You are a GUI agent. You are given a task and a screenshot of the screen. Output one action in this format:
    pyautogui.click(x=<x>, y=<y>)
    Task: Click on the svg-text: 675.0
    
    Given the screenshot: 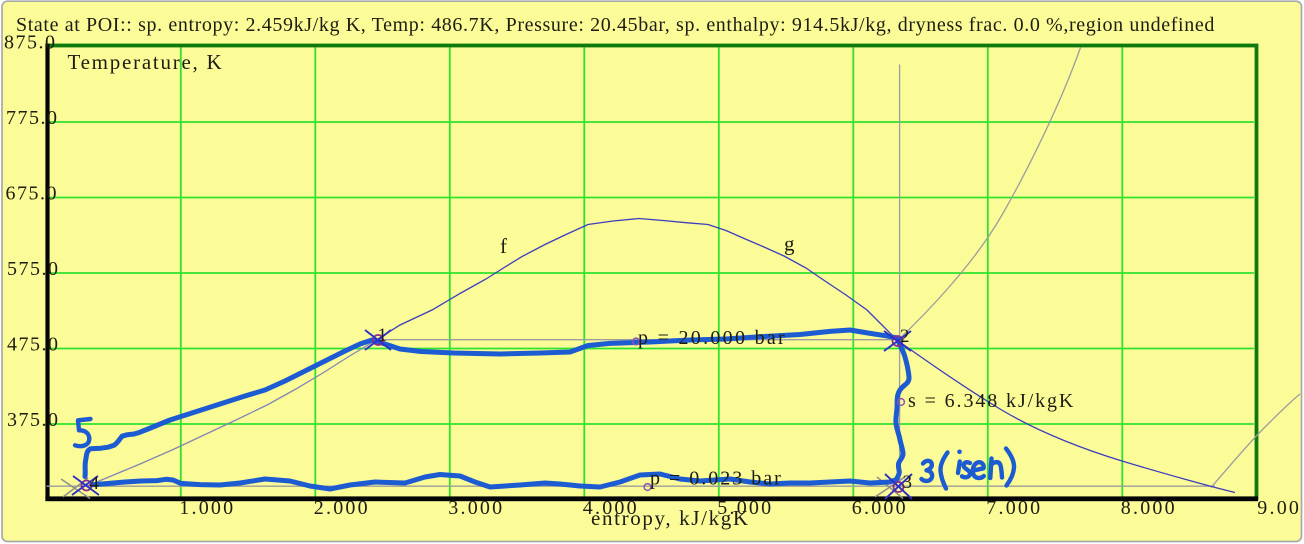 What is the action you would take?
    pyautogui.click(x=32, y=194)
    